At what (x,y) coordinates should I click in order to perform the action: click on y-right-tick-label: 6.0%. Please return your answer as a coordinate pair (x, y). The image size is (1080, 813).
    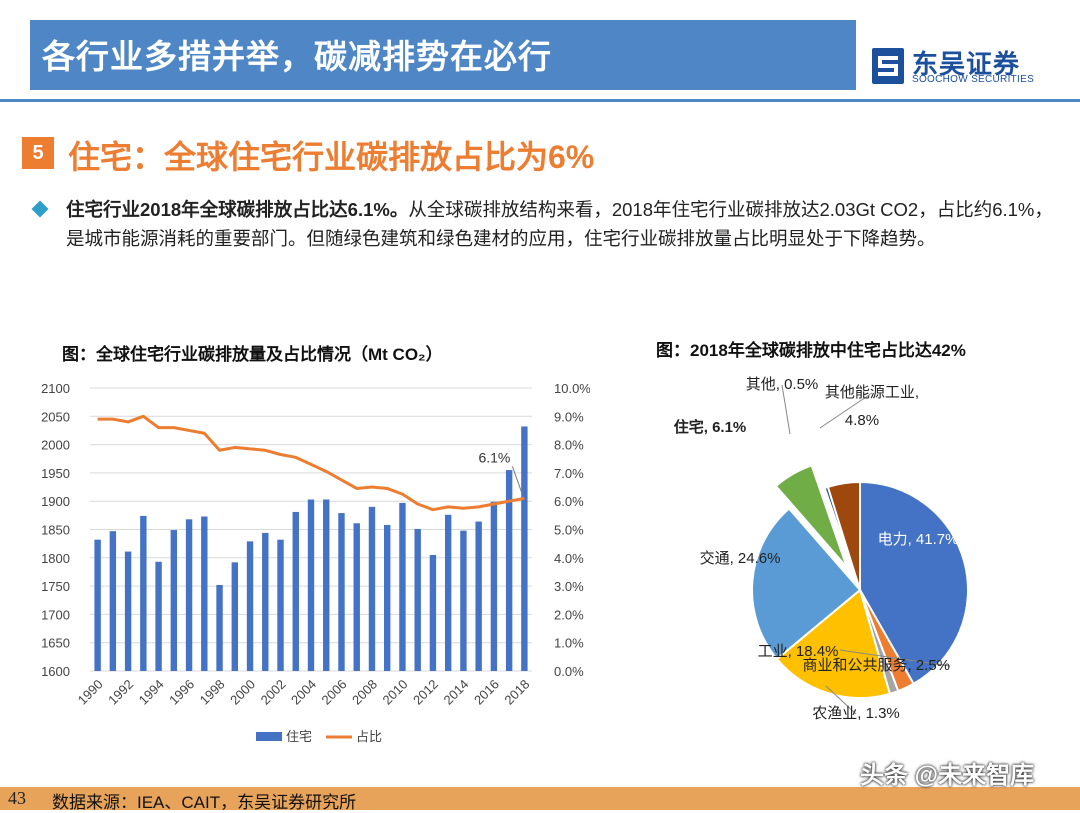
    Looking at the image, I should click on (569, 501).